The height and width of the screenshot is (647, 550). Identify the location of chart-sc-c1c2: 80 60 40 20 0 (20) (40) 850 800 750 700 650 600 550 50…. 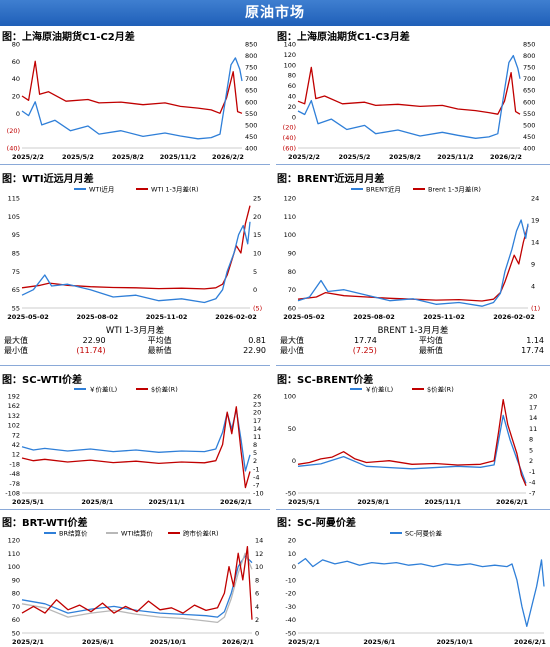
(132, 101).